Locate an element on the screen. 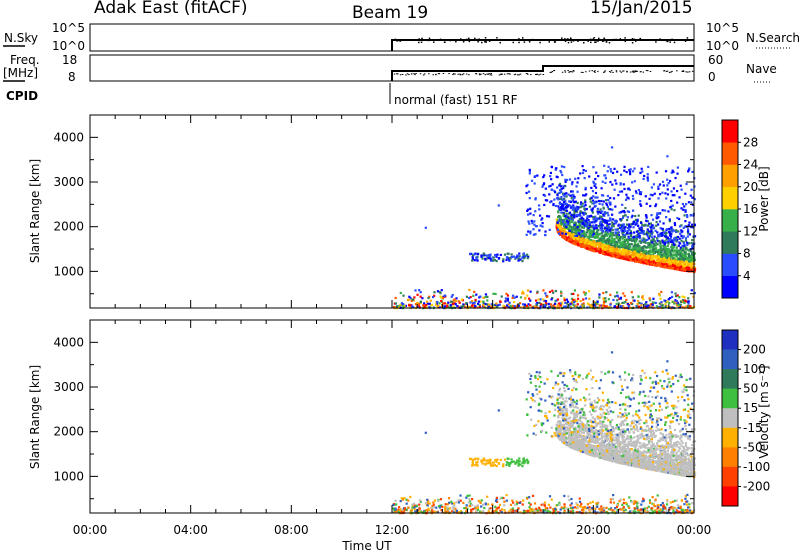 The height and width of the screenshot is (554, 800). colorbar-tick-label: 28 is located at coordinates (750, 142).